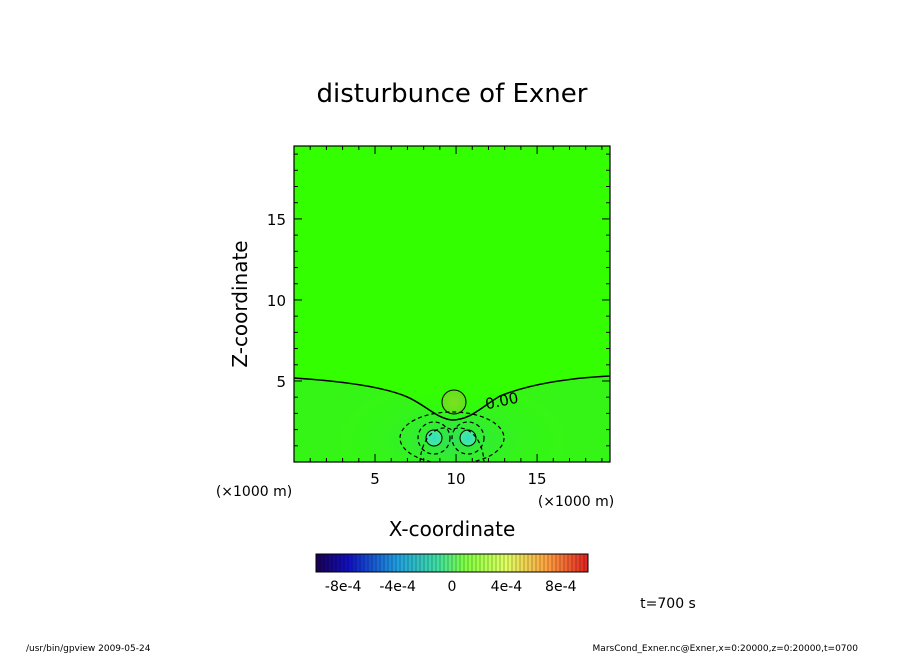 This screenshot has width=904, height=654. What do you see at coordinates (434, 438) in the screenshot?
I see `negative-core-left` at bounding box center [434, 438].